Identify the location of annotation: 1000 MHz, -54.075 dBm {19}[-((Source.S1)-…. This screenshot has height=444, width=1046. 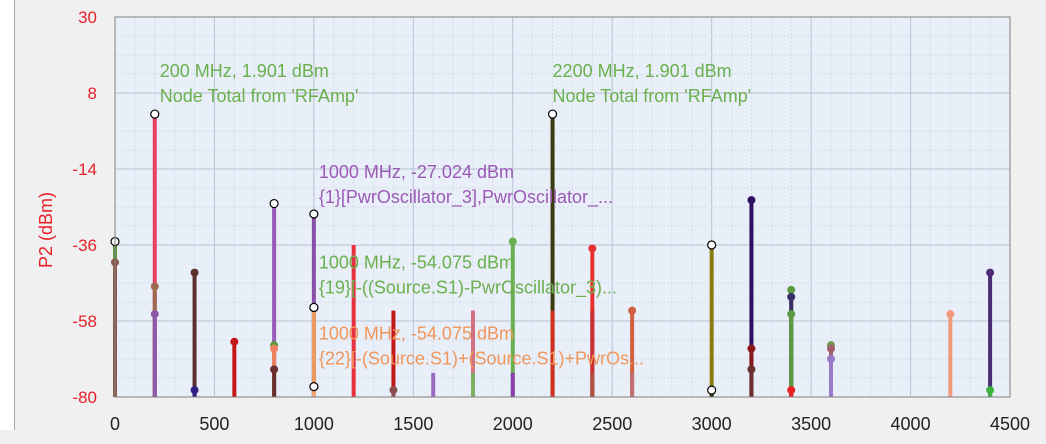
(468, 275).